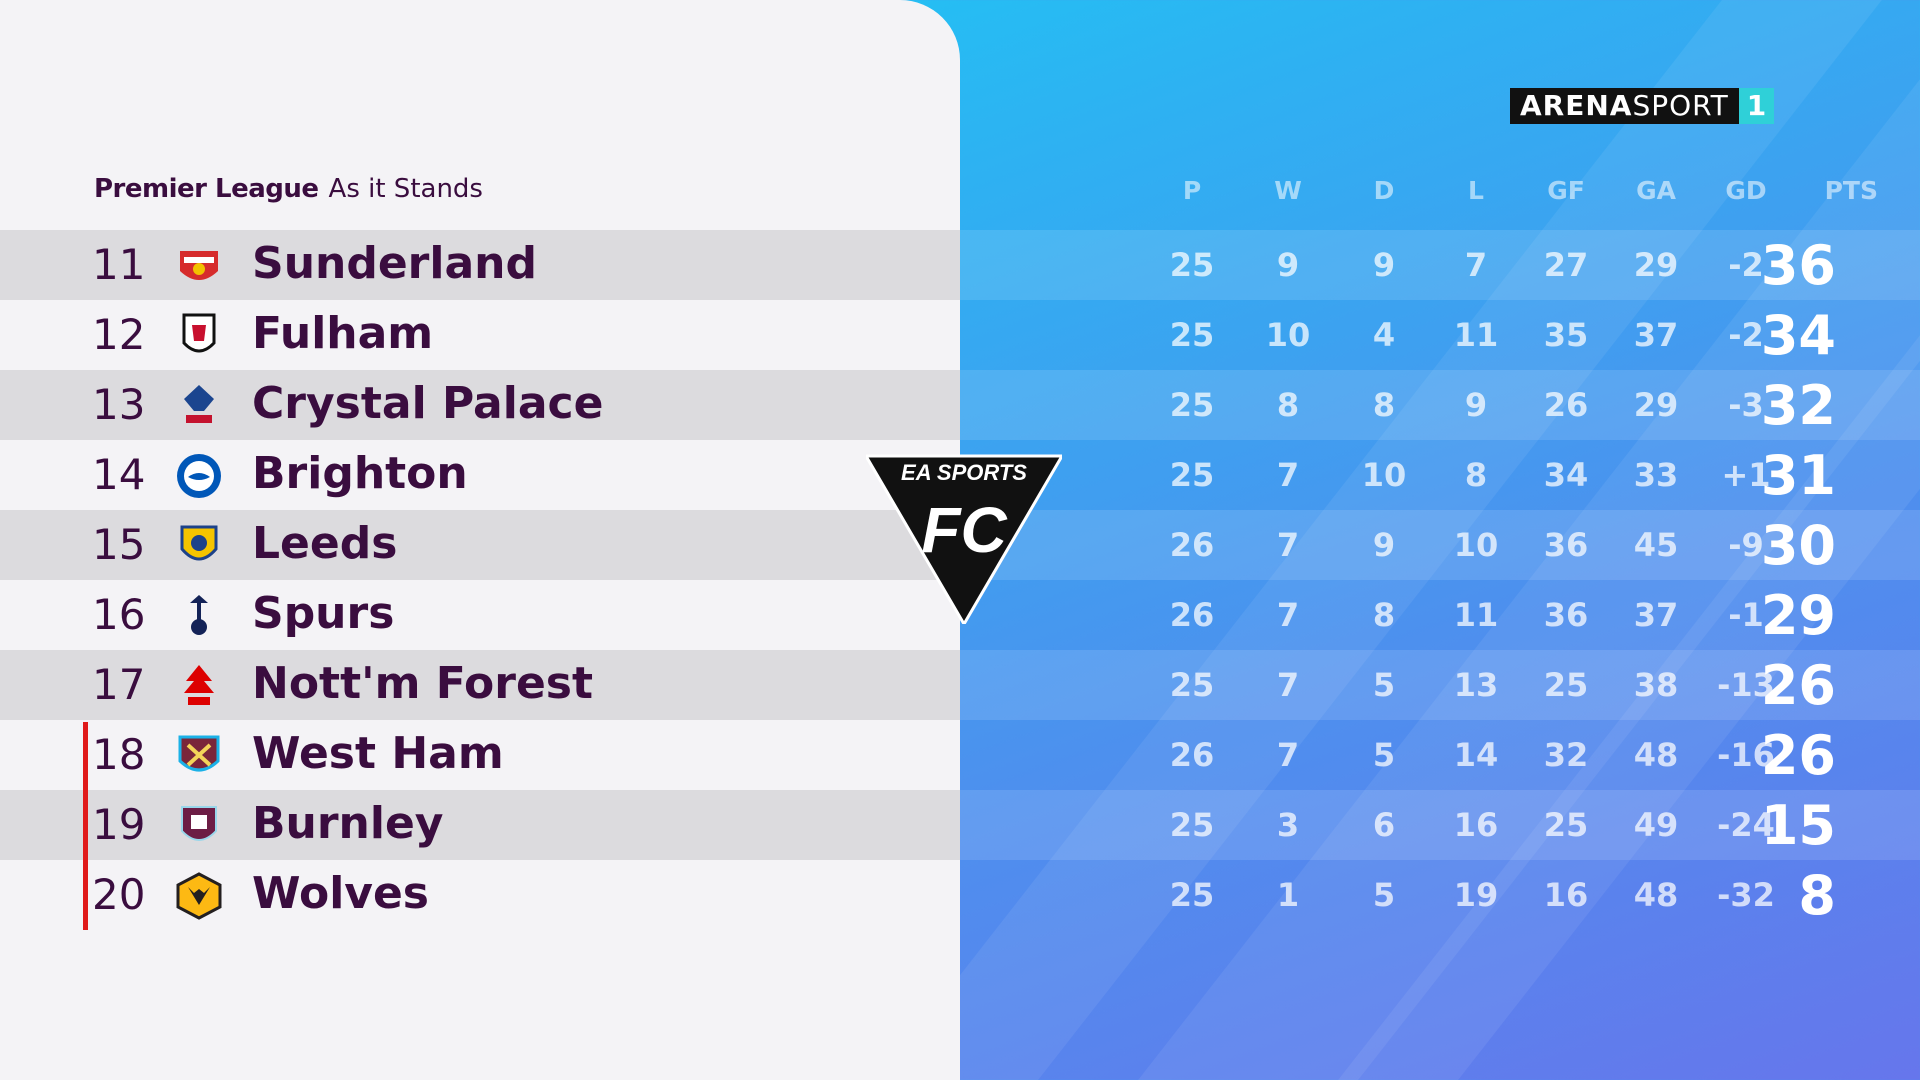 This screenshot has width=1920, height=1080. What do you see at coordinates (1476, 545) in the screenshot?
I see `stat-l: 10` at bounding box center [1476, 545].